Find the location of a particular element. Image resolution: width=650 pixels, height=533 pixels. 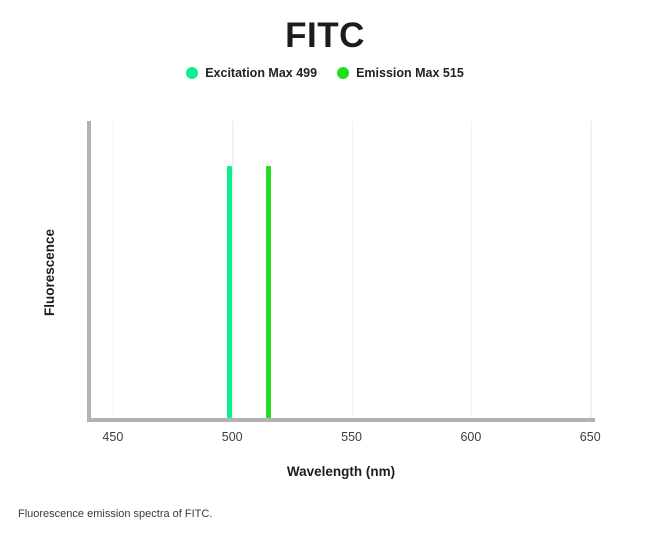

chart-legend: Excitation Max 499 Emission Max 515 is located at coordinates (325, 73).